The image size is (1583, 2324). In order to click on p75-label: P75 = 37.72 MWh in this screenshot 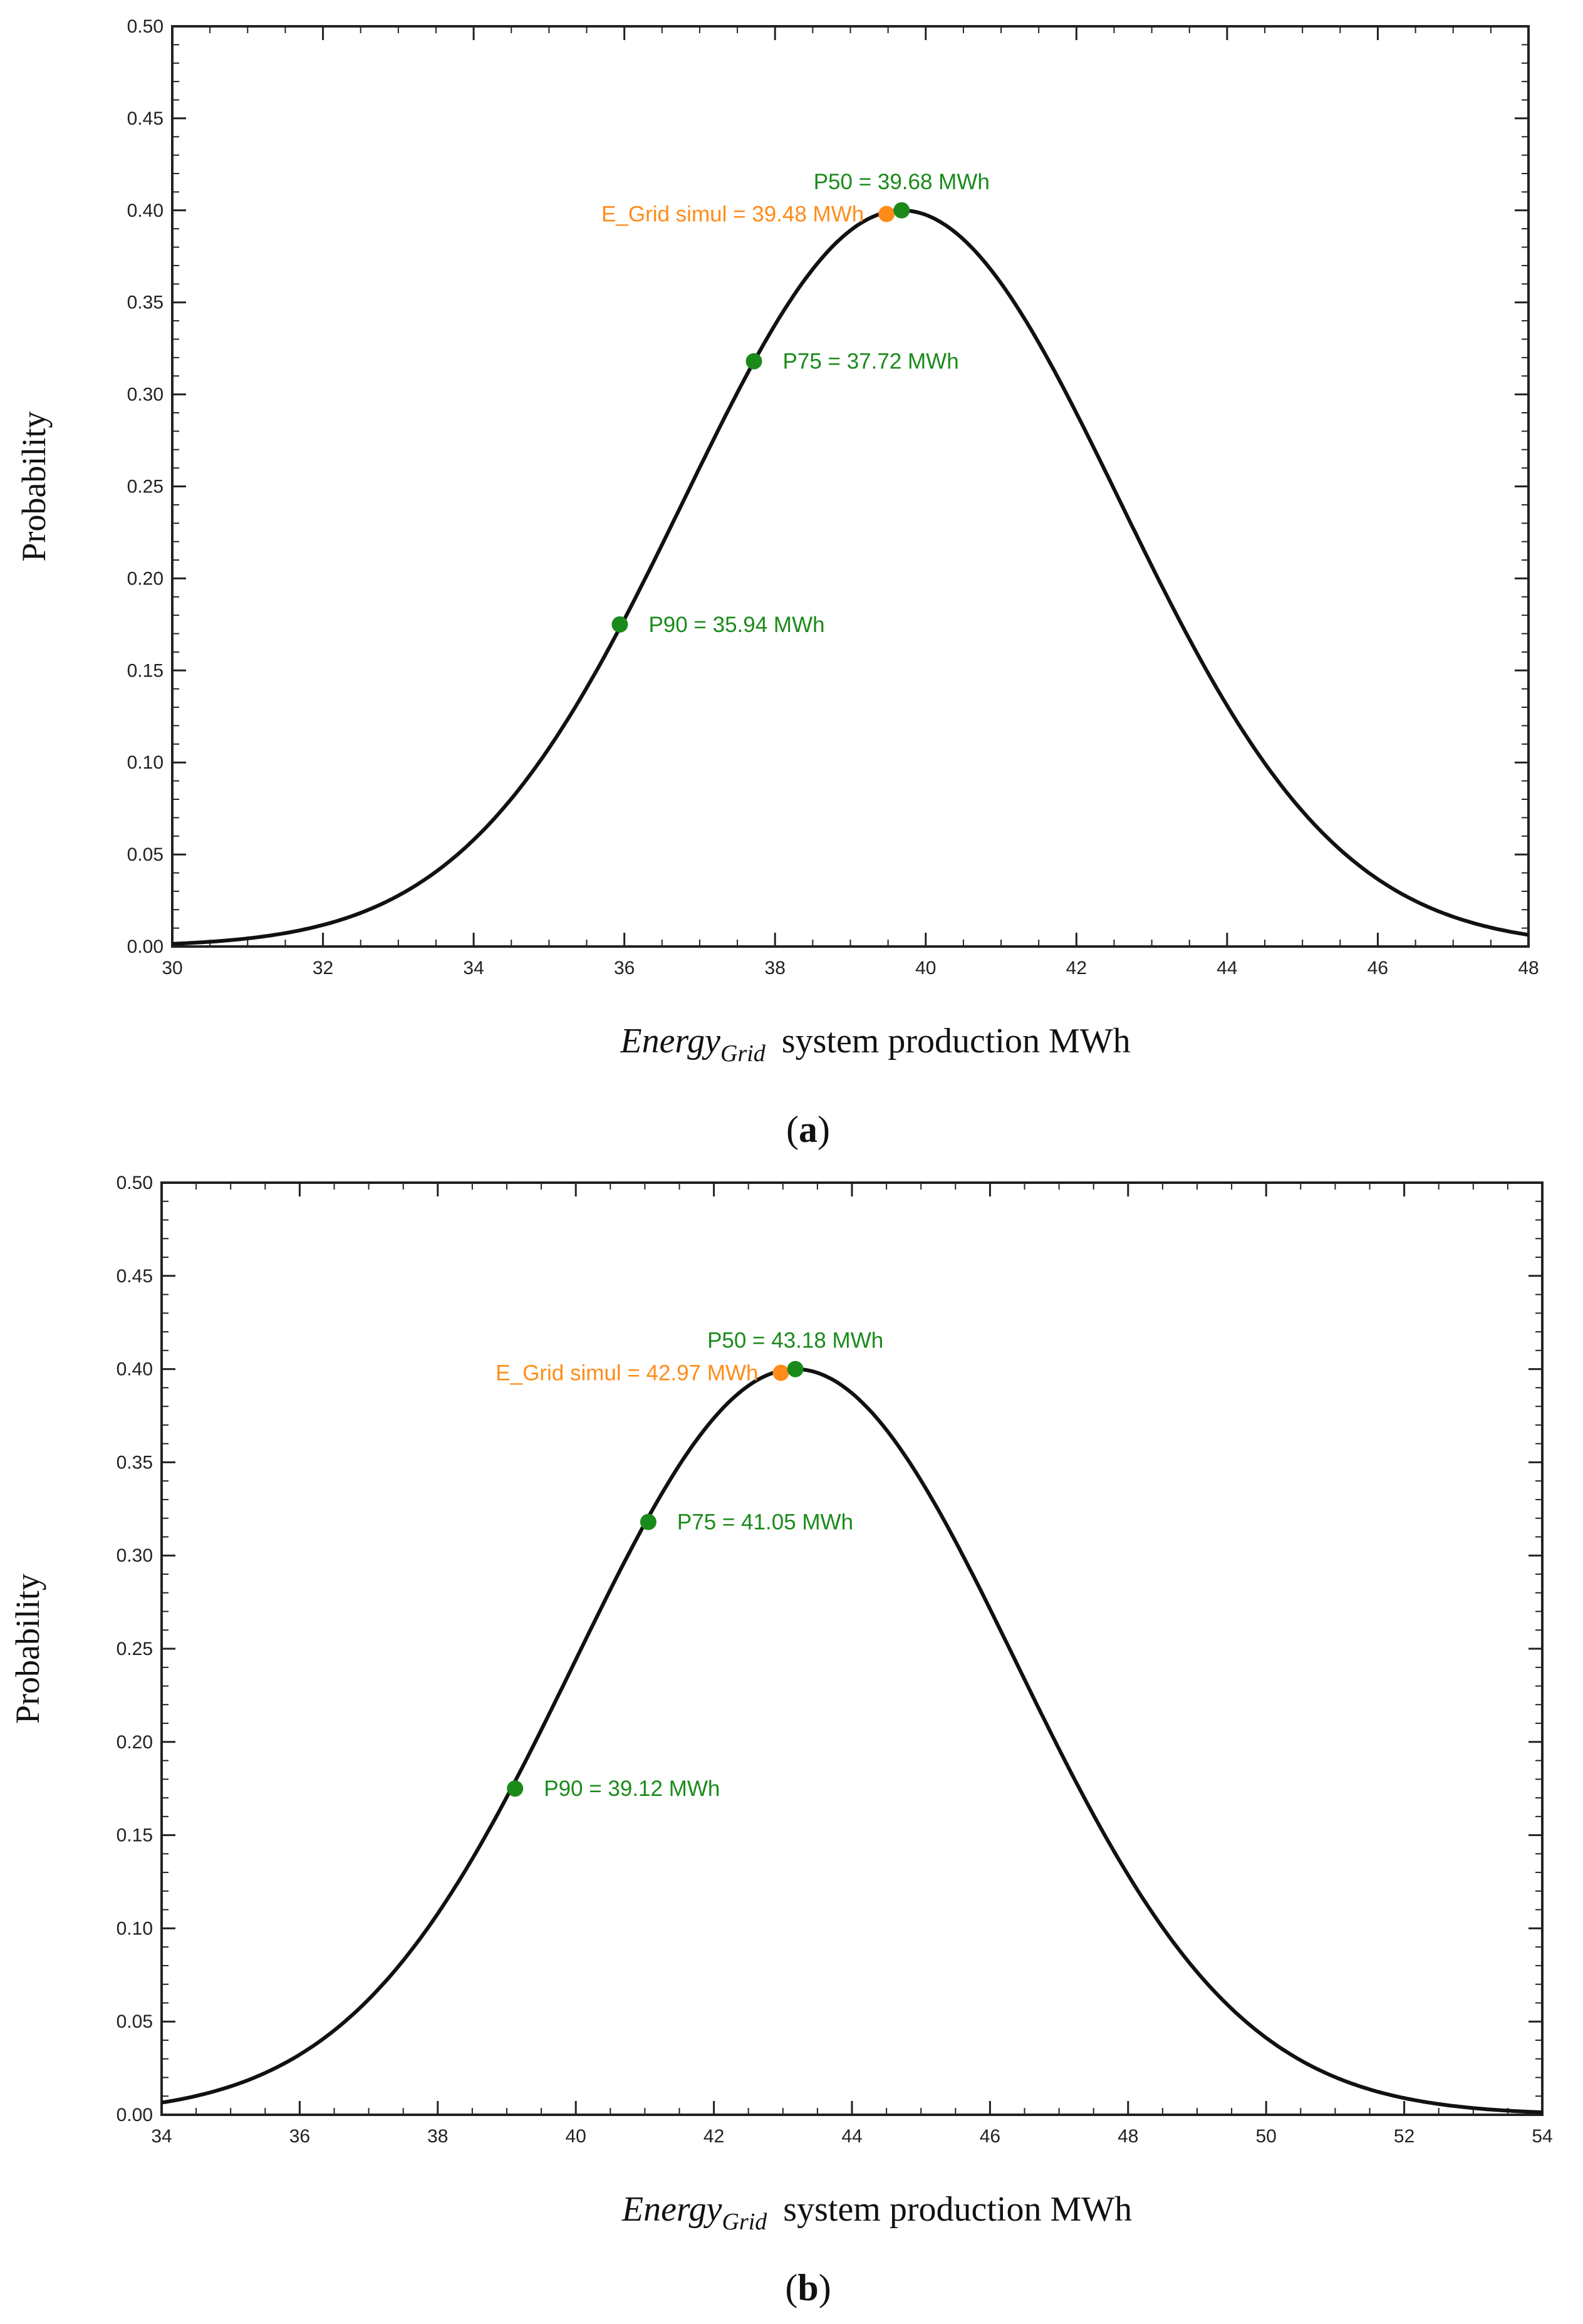, I will do `click(871, 362)`.